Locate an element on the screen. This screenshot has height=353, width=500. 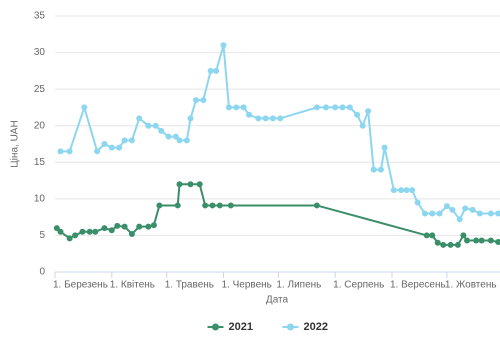
x-tick-label: 1. Травень is located at coordinates (189, 285).